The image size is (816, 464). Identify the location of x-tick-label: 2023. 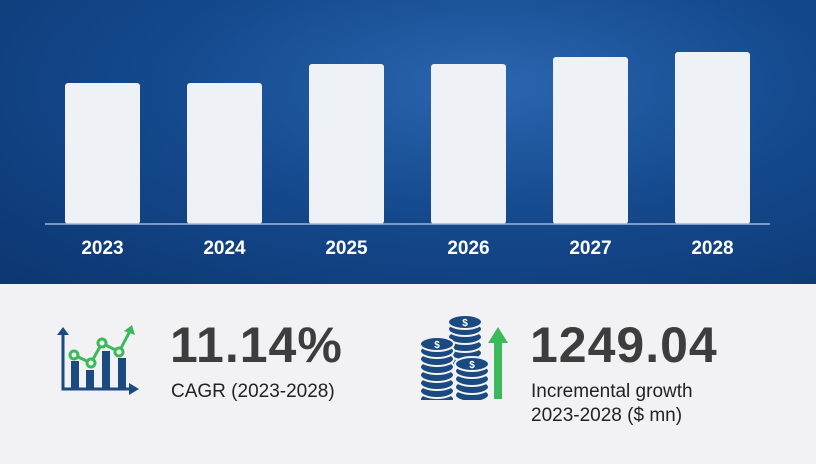
(102, 248).